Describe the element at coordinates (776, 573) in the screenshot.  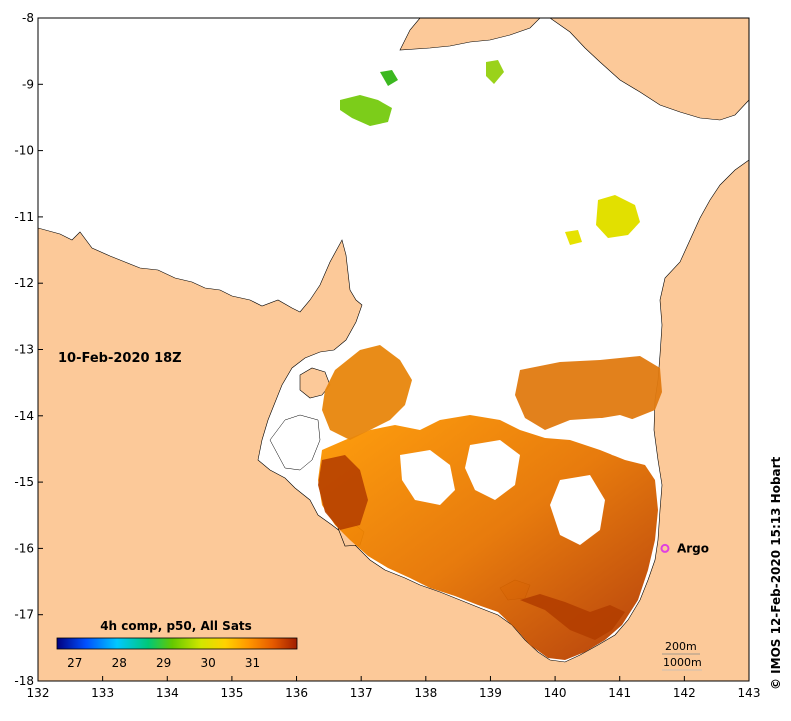
I see `credit-text: © IMOS 12-Feb-2020 15:13 Hobart` at that location.